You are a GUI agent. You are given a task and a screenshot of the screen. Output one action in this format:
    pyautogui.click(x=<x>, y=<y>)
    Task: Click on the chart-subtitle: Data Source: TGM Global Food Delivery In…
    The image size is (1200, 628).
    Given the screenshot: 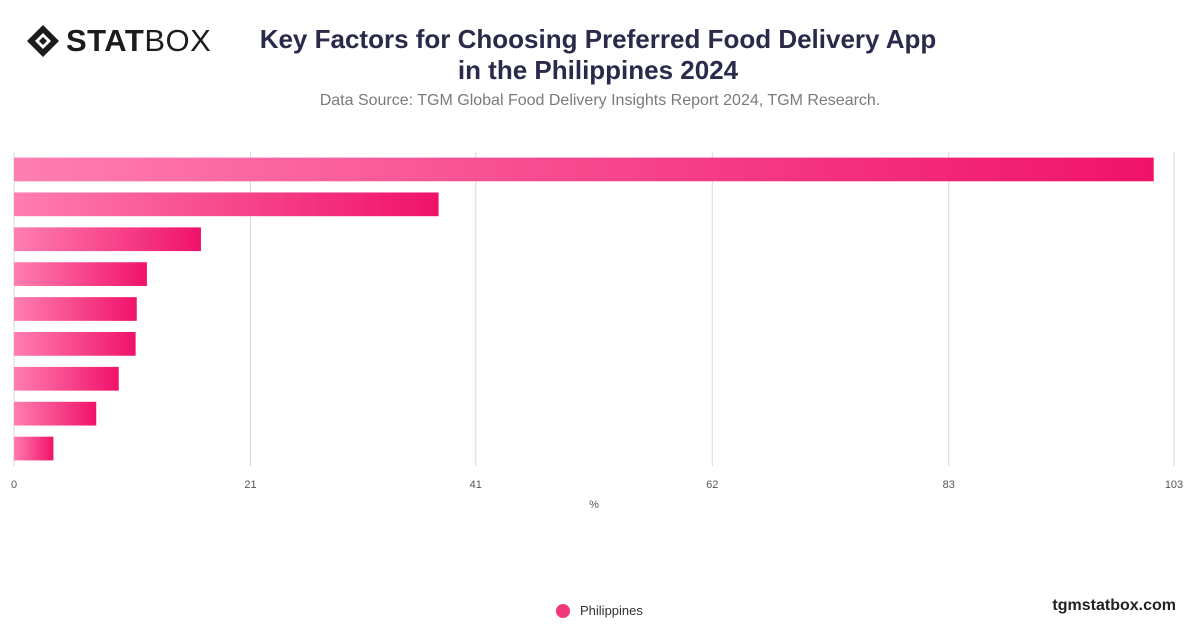 What is the action you would take?
    pyautogui.click(x=600, y=100)
    